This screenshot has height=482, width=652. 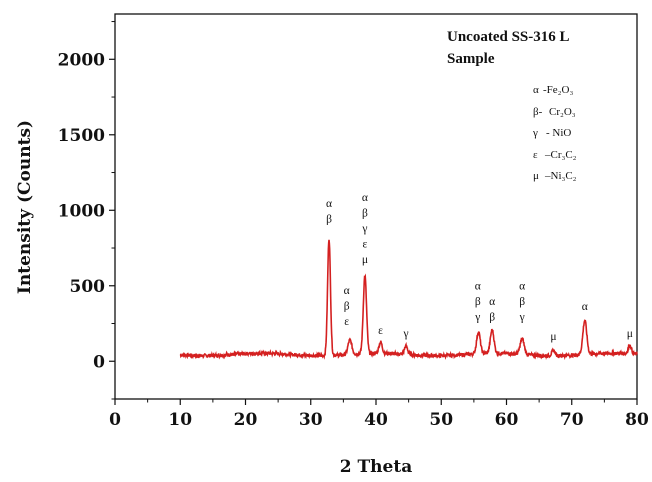 What do you see at coordinates (535, 133) in the screenshot?
I see `legend-symbol: γ` at bounding box center [535, 133].